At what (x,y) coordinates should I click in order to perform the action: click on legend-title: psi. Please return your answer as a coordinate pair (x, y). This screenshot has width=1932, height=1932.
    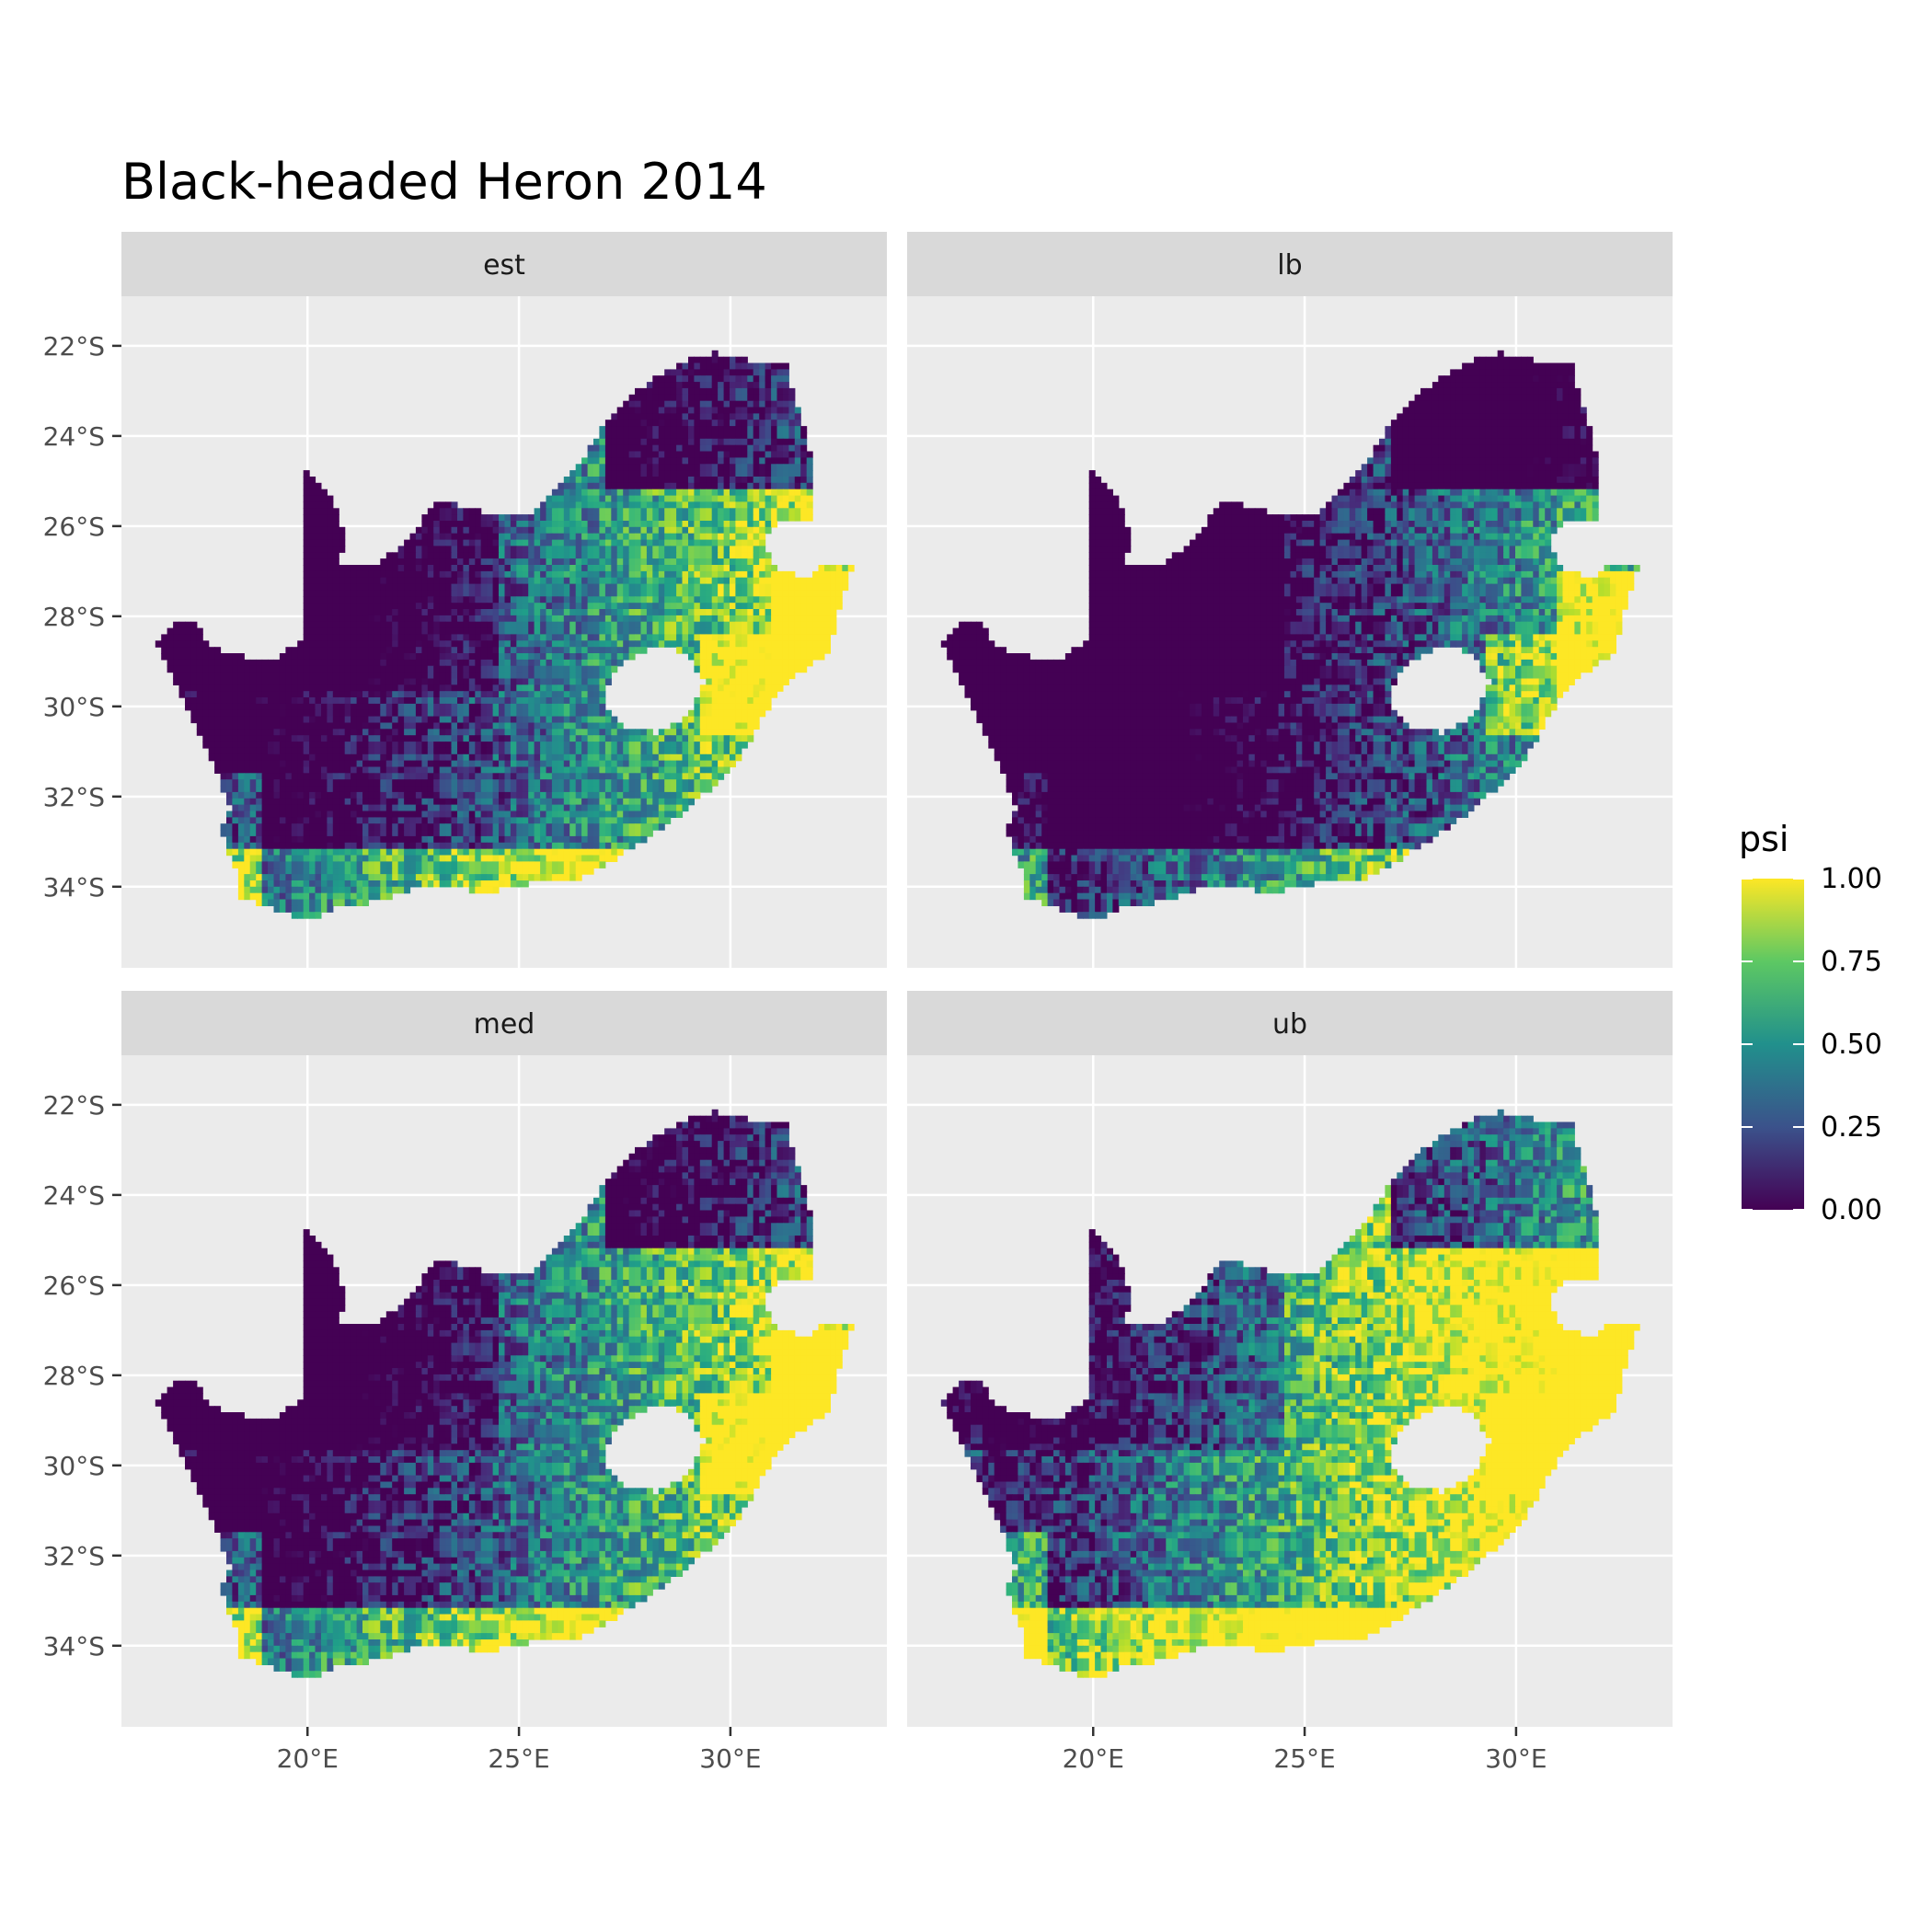
    Looking at the image, I should click on (1763, 839).